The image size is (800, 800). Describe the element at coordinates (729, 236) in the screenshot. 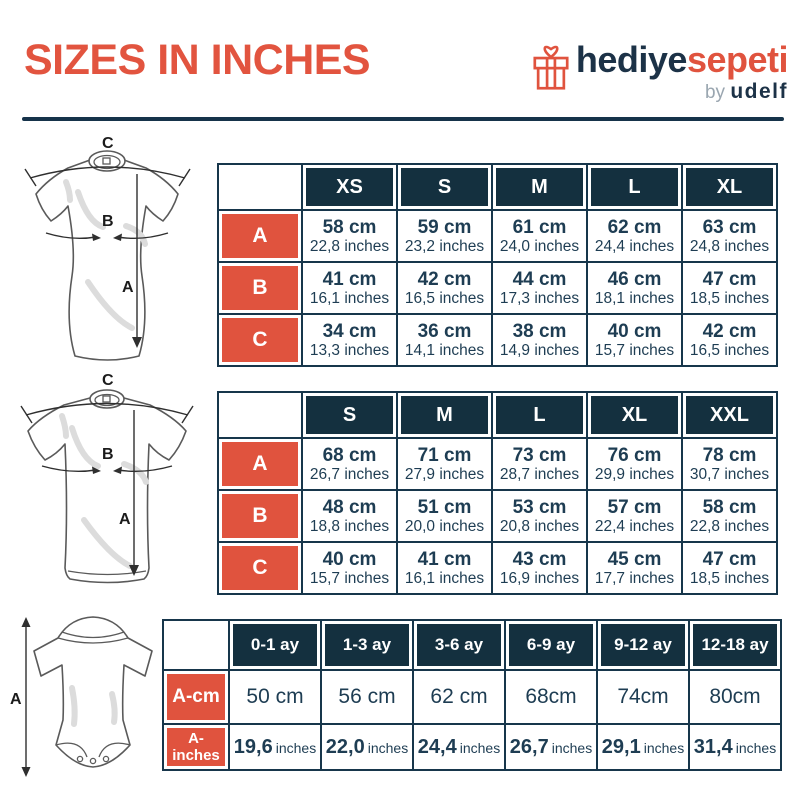

I see `measurement-cell: 63 cm 24,8 inches` at that location.